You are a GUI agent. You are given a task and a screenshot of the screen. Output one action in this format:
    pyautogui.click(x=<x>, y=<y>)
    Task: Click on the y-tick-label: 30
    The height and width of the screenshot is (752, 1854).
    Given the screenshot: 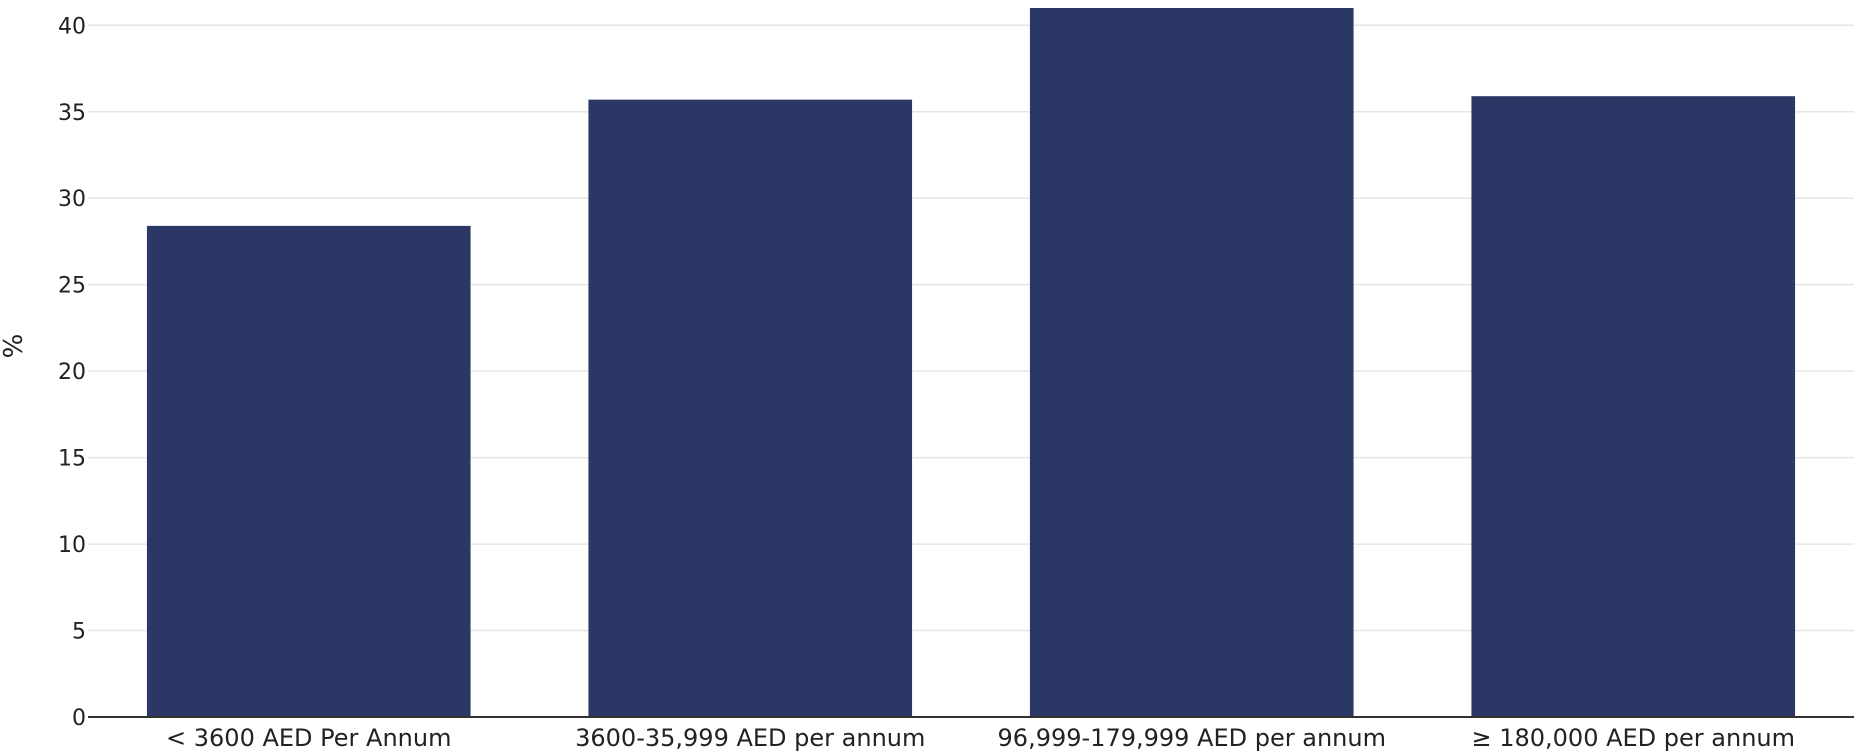 What is the action you would take?
    pyautogui.click(x=72, y=199)
    